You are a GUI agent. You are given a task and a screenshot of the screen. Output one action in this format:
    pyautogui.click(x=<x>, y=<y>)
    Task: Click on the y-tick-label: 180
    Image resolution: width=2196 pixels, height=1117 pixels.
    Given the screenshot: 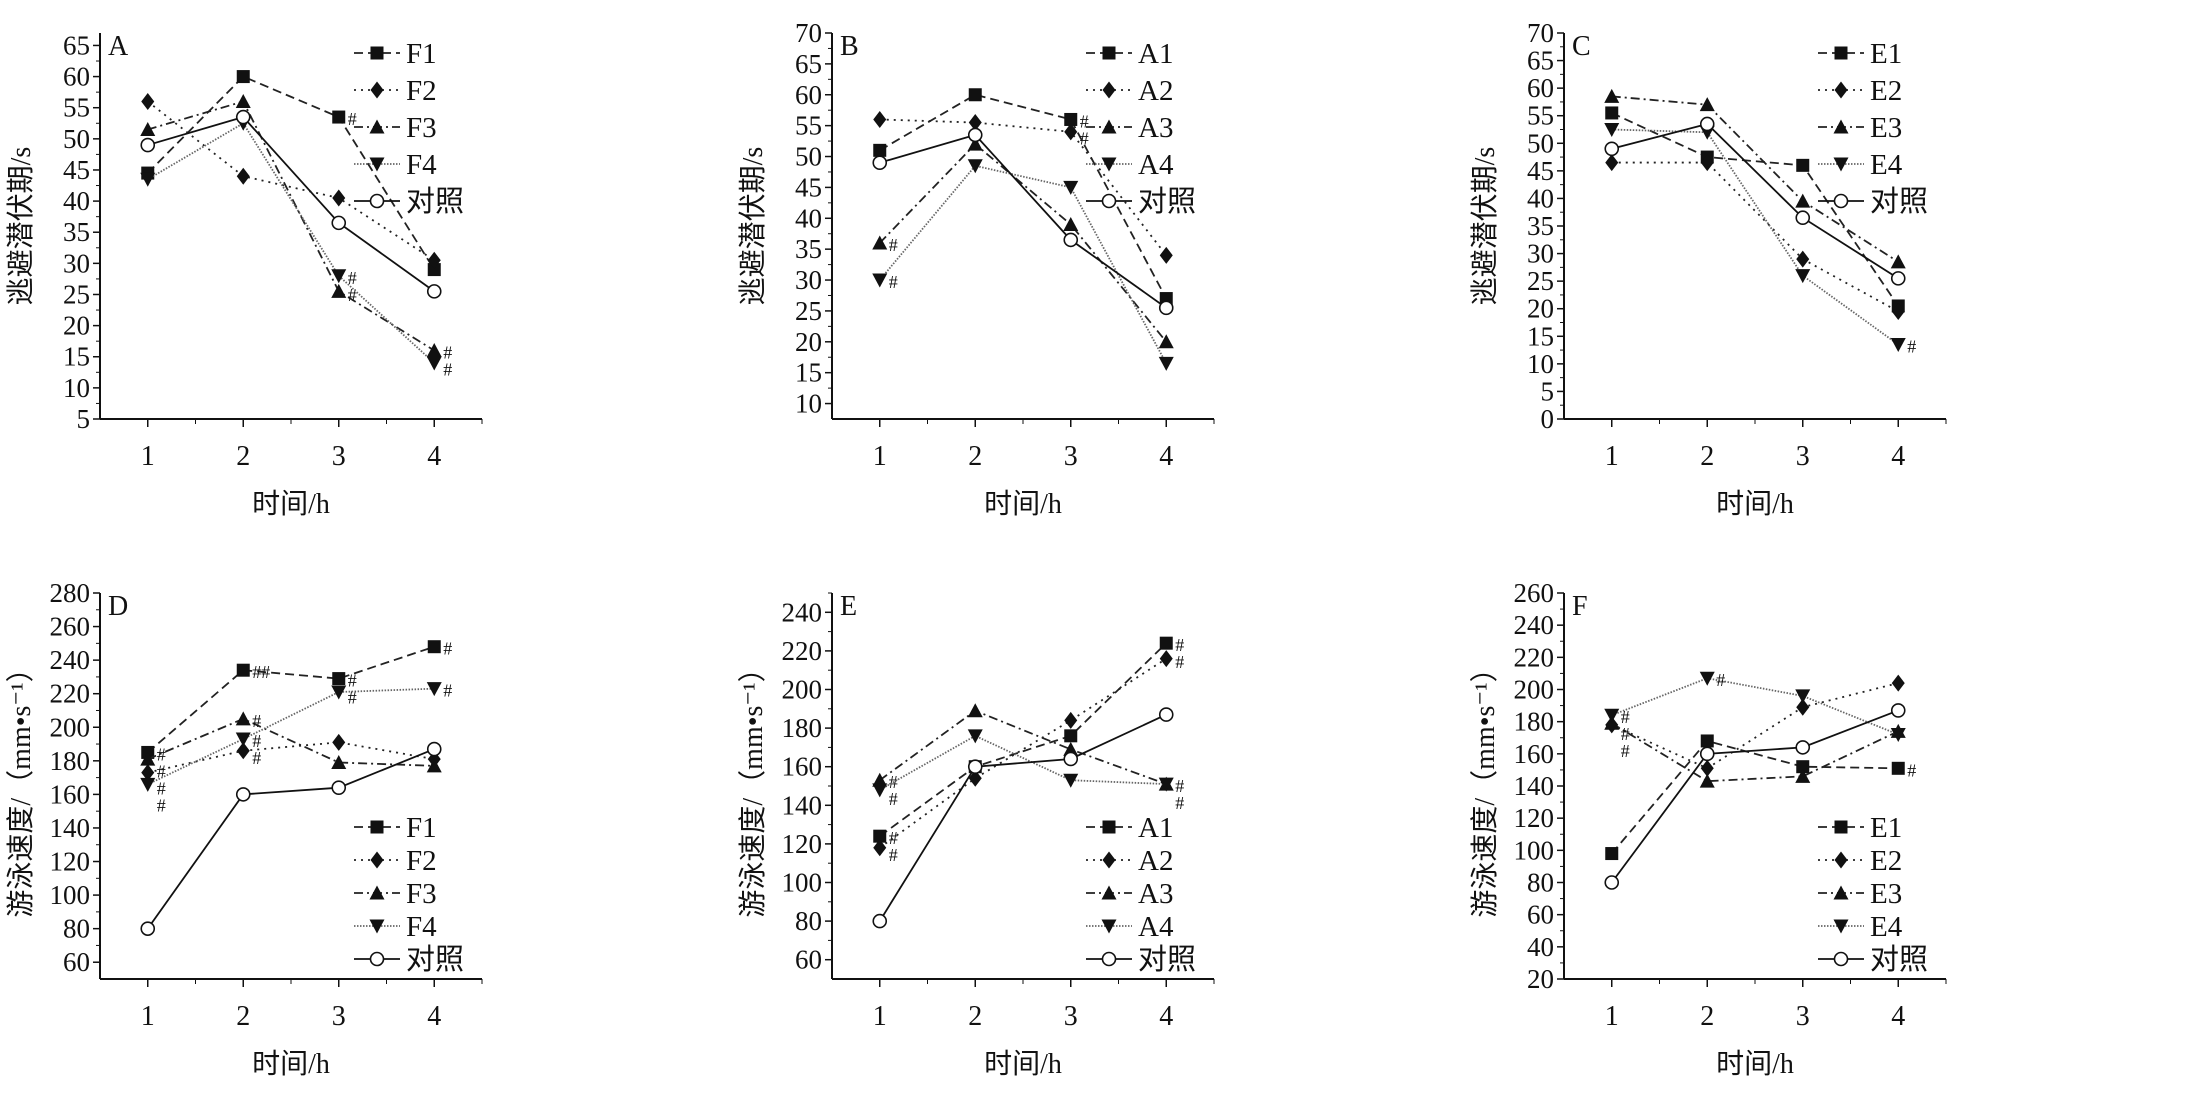 What is the action you would take?
    pyautogui.click(x=802, y=728)
    